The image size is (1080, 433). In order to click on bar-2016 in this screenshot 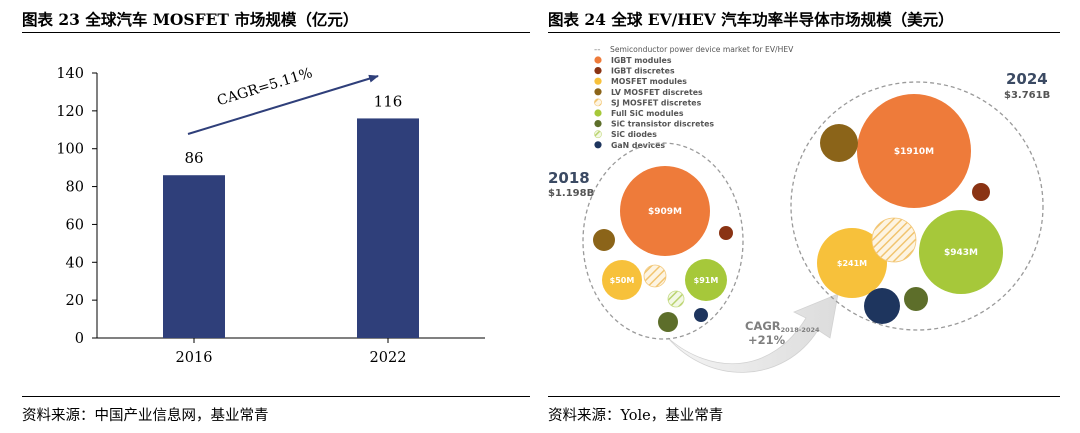, I will do `click(194, 256)`.